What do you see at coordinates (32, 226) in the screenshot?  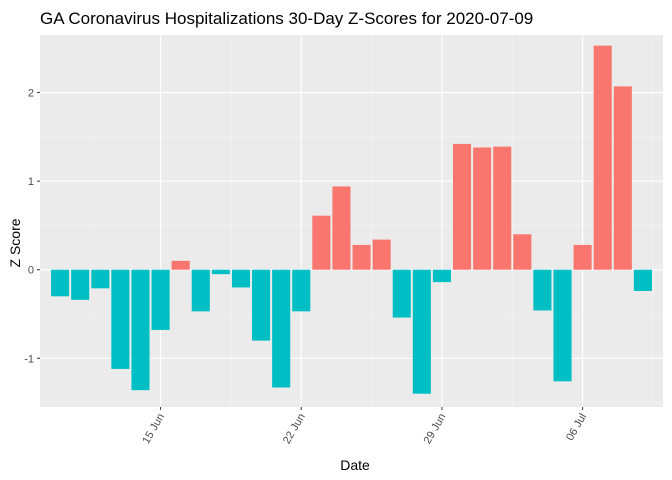 I see `y-axis: -1 0 1 2` at bounding box center [32, 226].